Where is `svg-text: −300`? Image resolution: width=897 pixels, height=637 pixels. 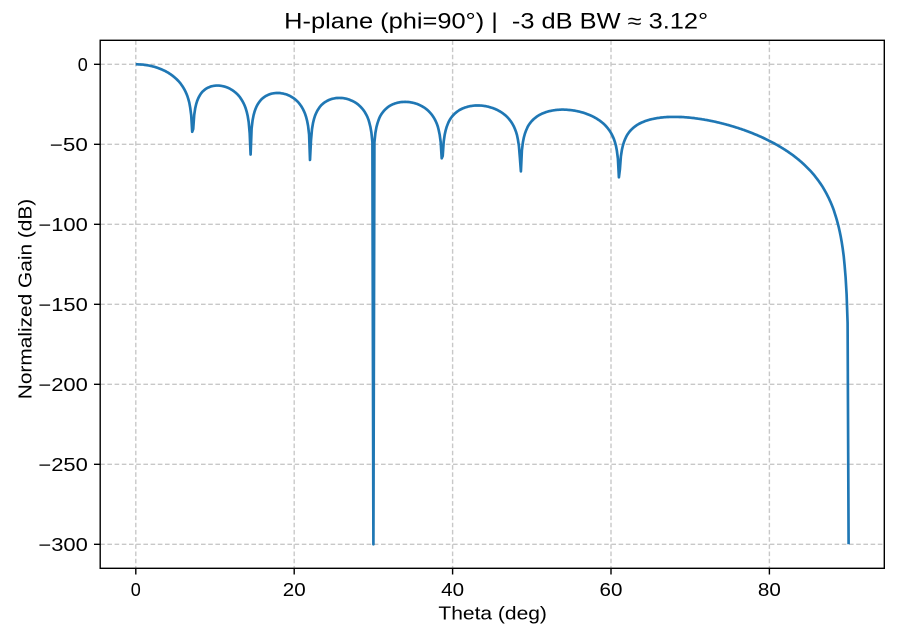
svg-text: −300 is located at coordinates (62, 545).